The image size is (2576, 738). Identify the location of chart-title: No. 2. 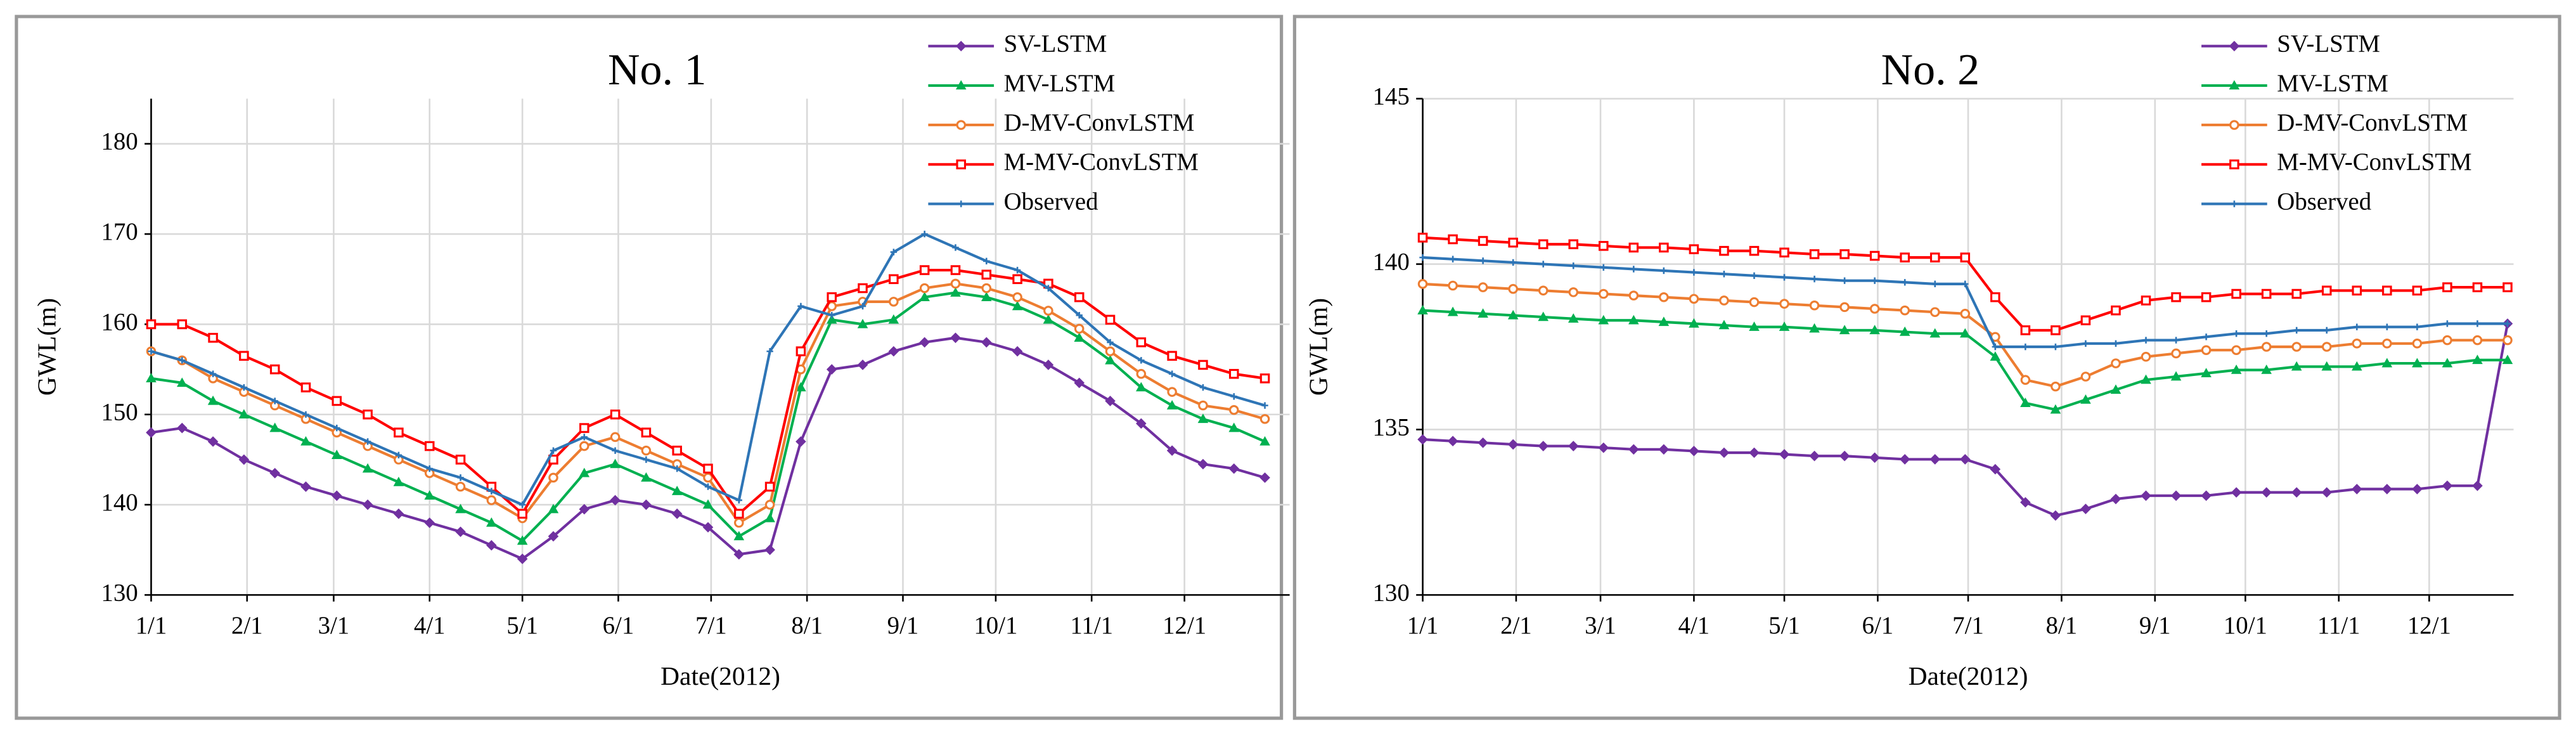
(1931, 70).